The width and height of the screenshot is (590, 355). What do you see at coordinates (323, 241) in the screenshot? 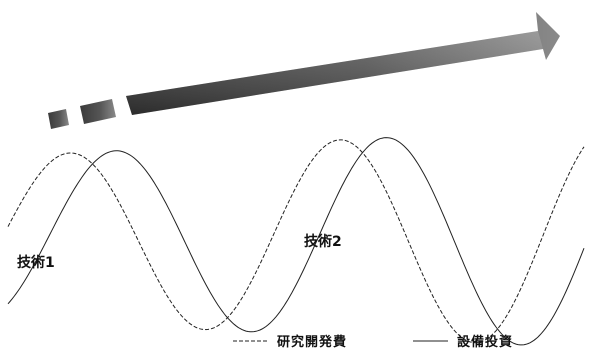
I see `tech2-label: 技術2` at bounding box center [323, 241].